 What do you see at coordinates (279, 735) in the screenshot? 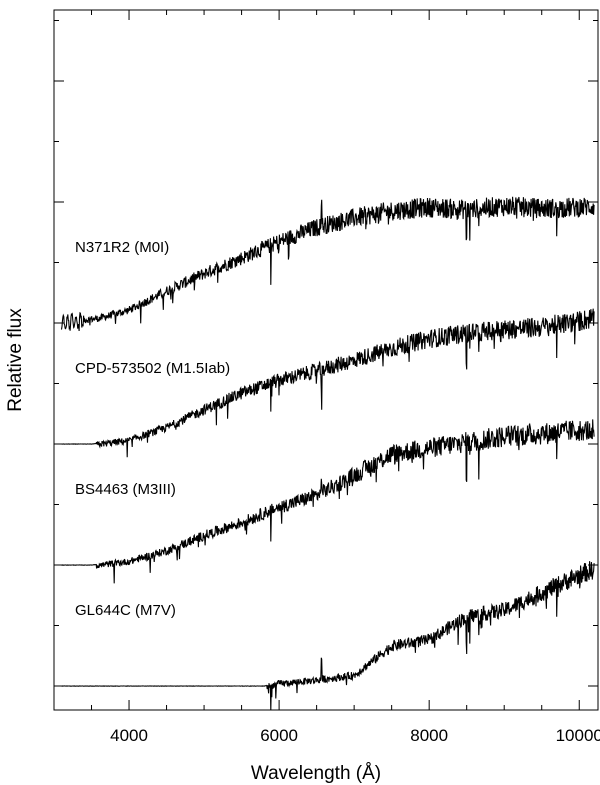
I see `x-tick-label: 6000` at bounding box center [279, 735].